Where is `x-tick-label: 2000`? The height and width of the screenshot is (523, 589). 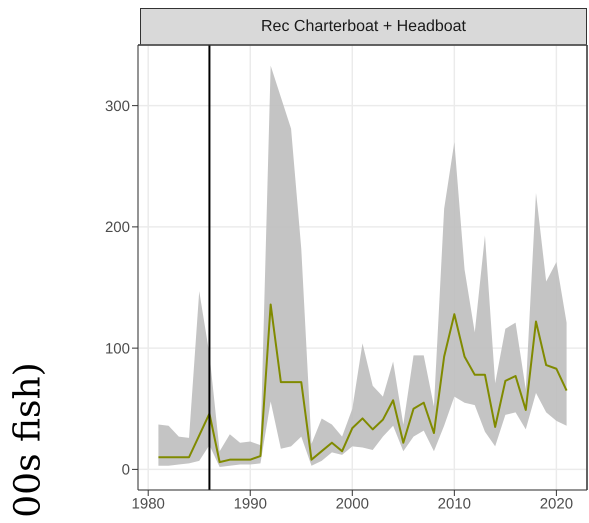 x-tick-label: 2000 is located at coordinates (352, 504).